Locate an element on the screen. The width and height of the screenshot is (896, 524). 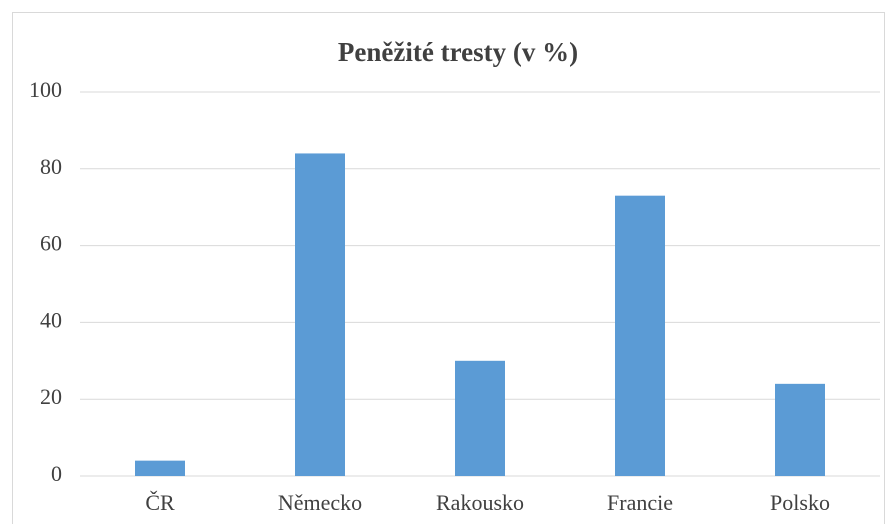
y-tick-label: 80 is located at coordinates (51, 166).